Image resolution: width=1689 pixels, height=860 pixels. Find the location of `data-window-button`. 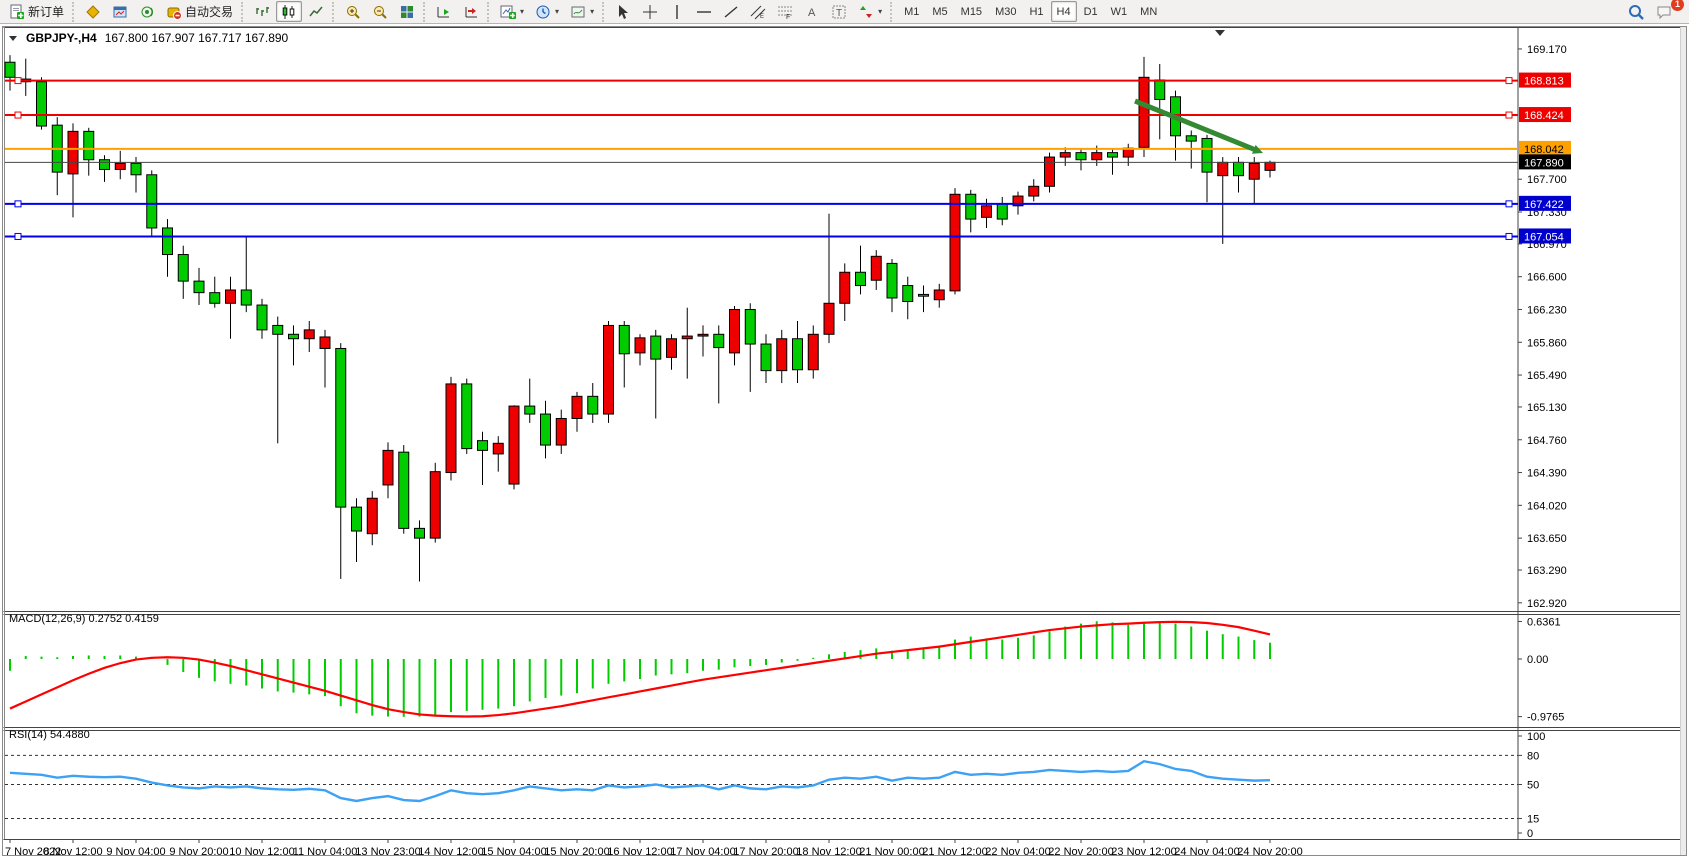

data-window-button is located at coordinates (120, 11).